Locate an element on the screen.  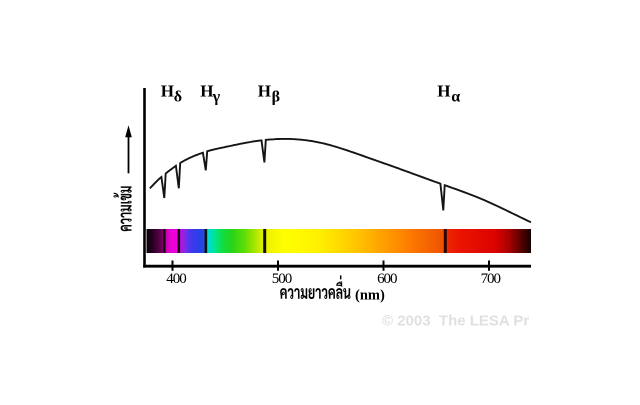
svg-text: 600 is located at coordinates (387, 279).